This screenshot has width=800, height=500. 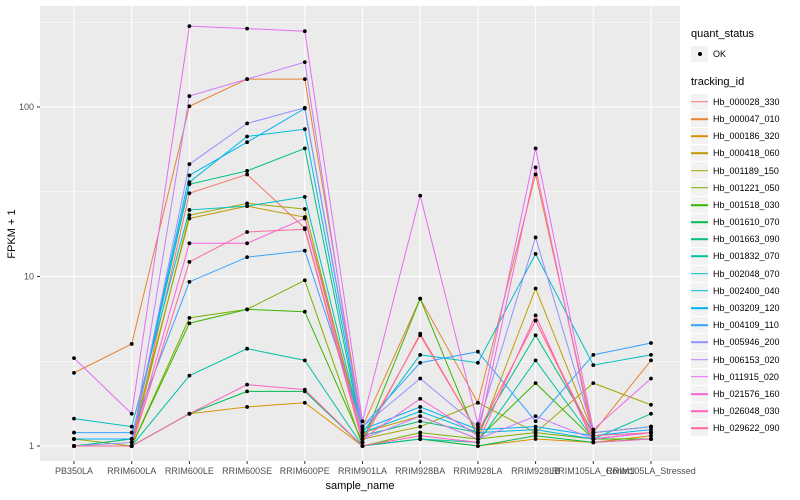 I want to click on legend-item-label: Hb_006153_020, so click(x=746, y=359).